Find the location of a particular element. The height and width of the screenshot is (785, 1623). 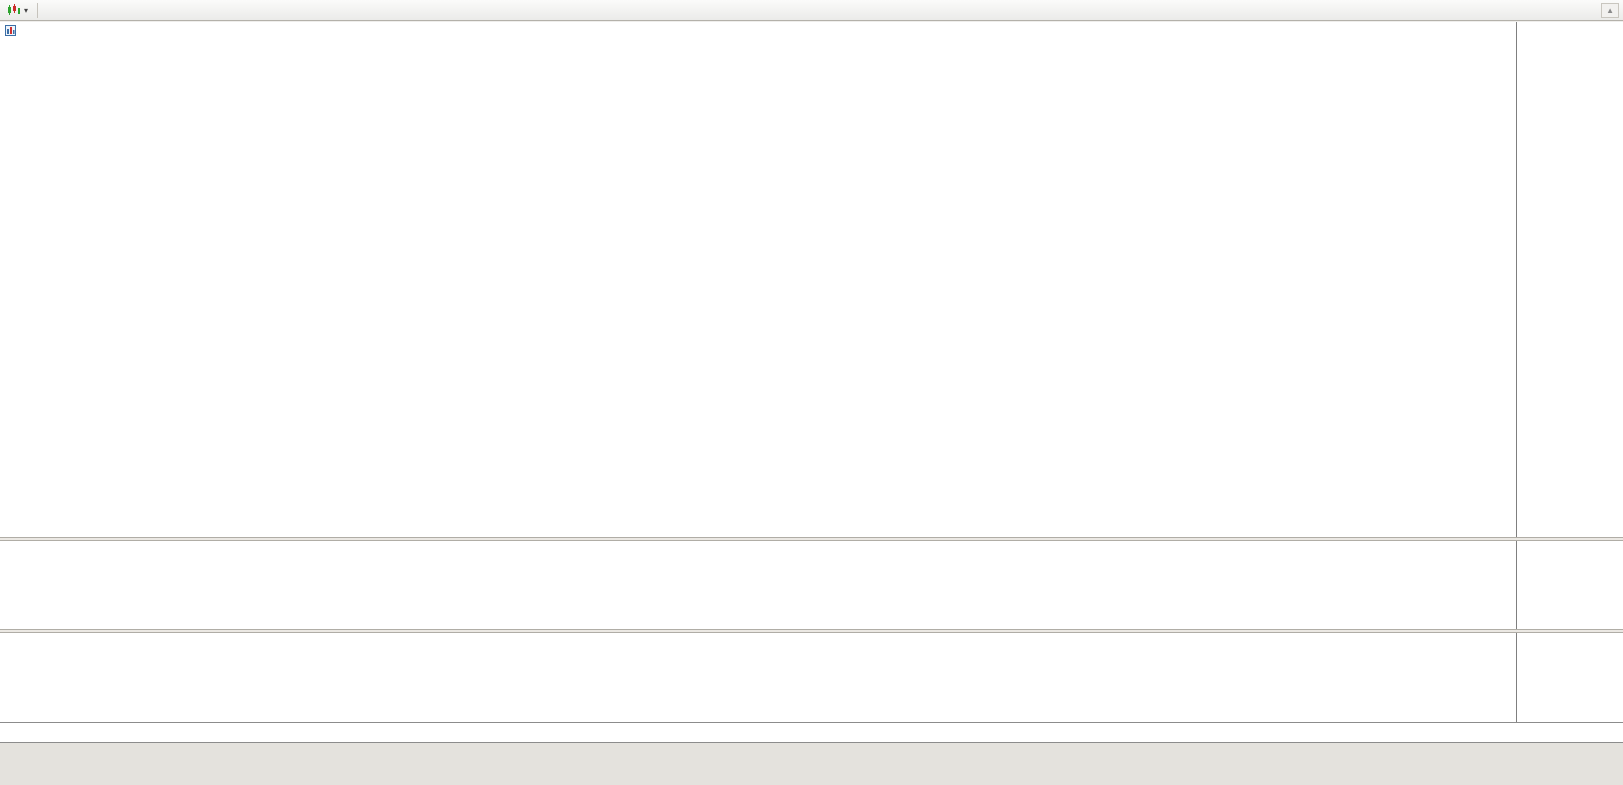

rsi-label is located at coordinates (6, 549).